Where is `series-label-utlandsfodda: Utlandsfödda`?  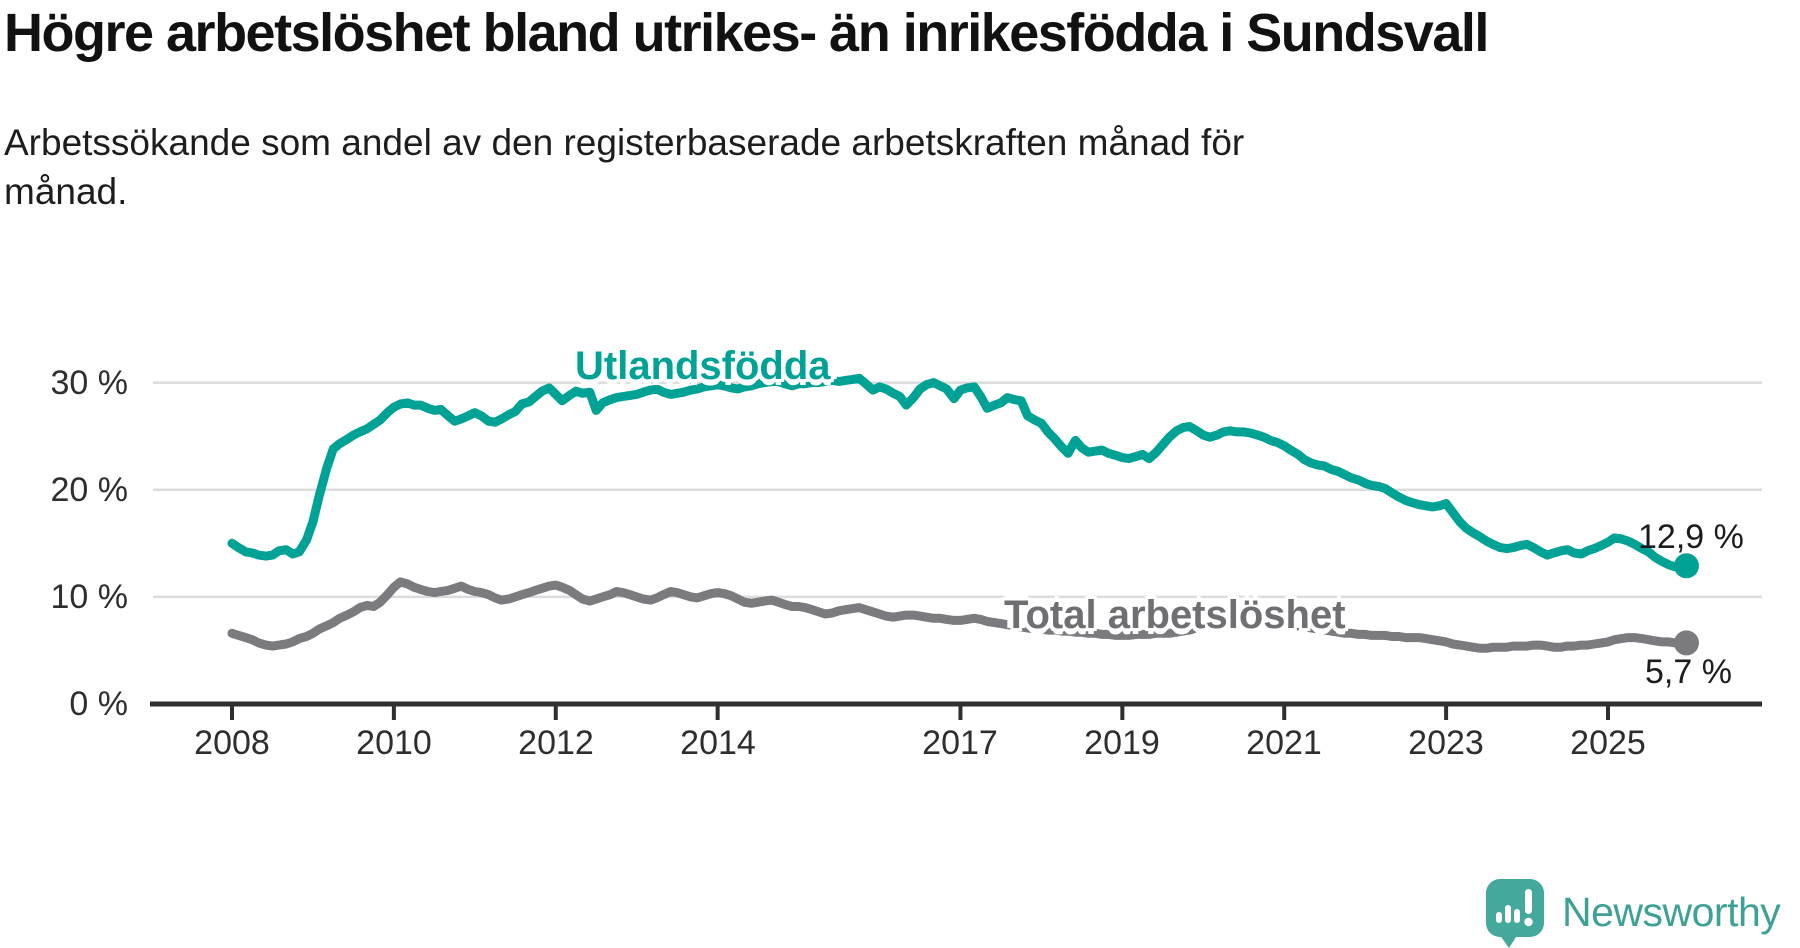
series-label-utlandsfodda: Utlandsfödda is located at coordinates (703, 366).